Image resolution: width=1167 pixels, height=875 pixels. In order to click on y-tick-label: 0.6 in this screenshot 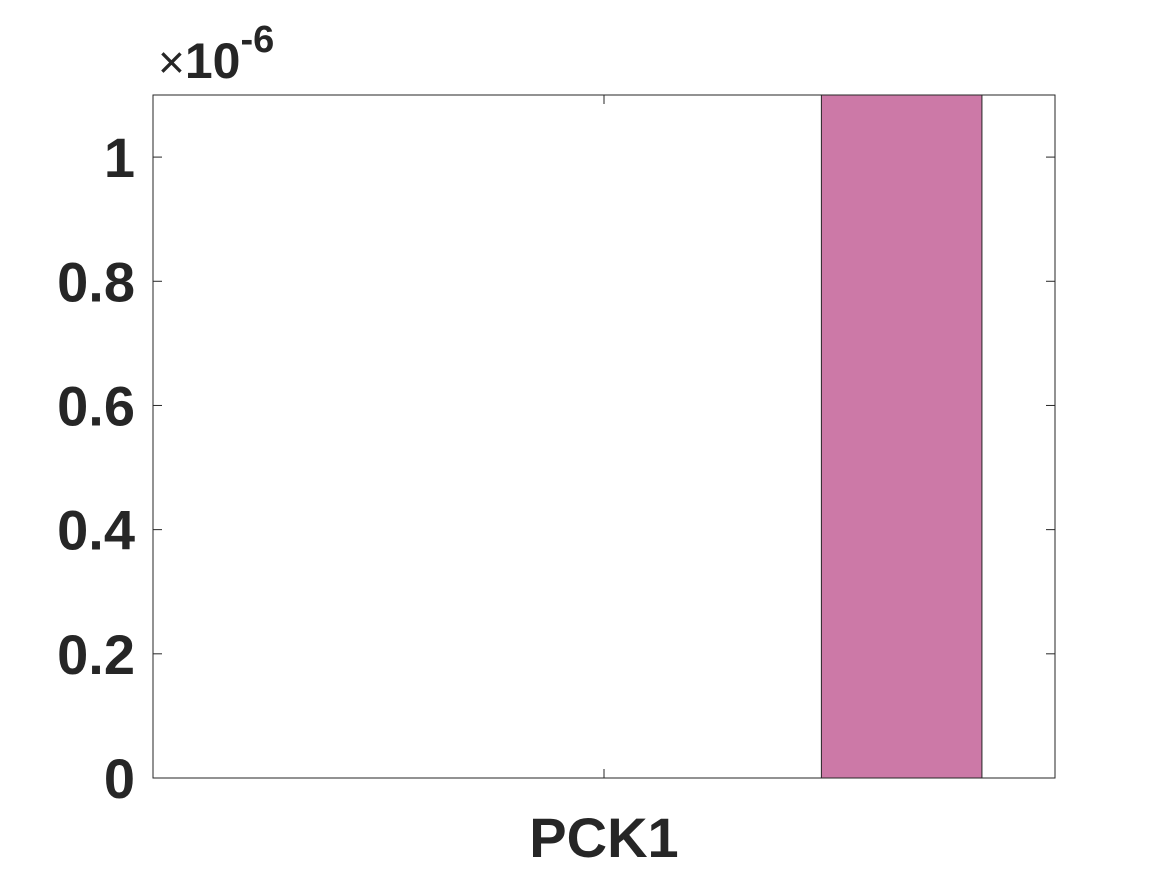, I will do `click(96, 405)`.